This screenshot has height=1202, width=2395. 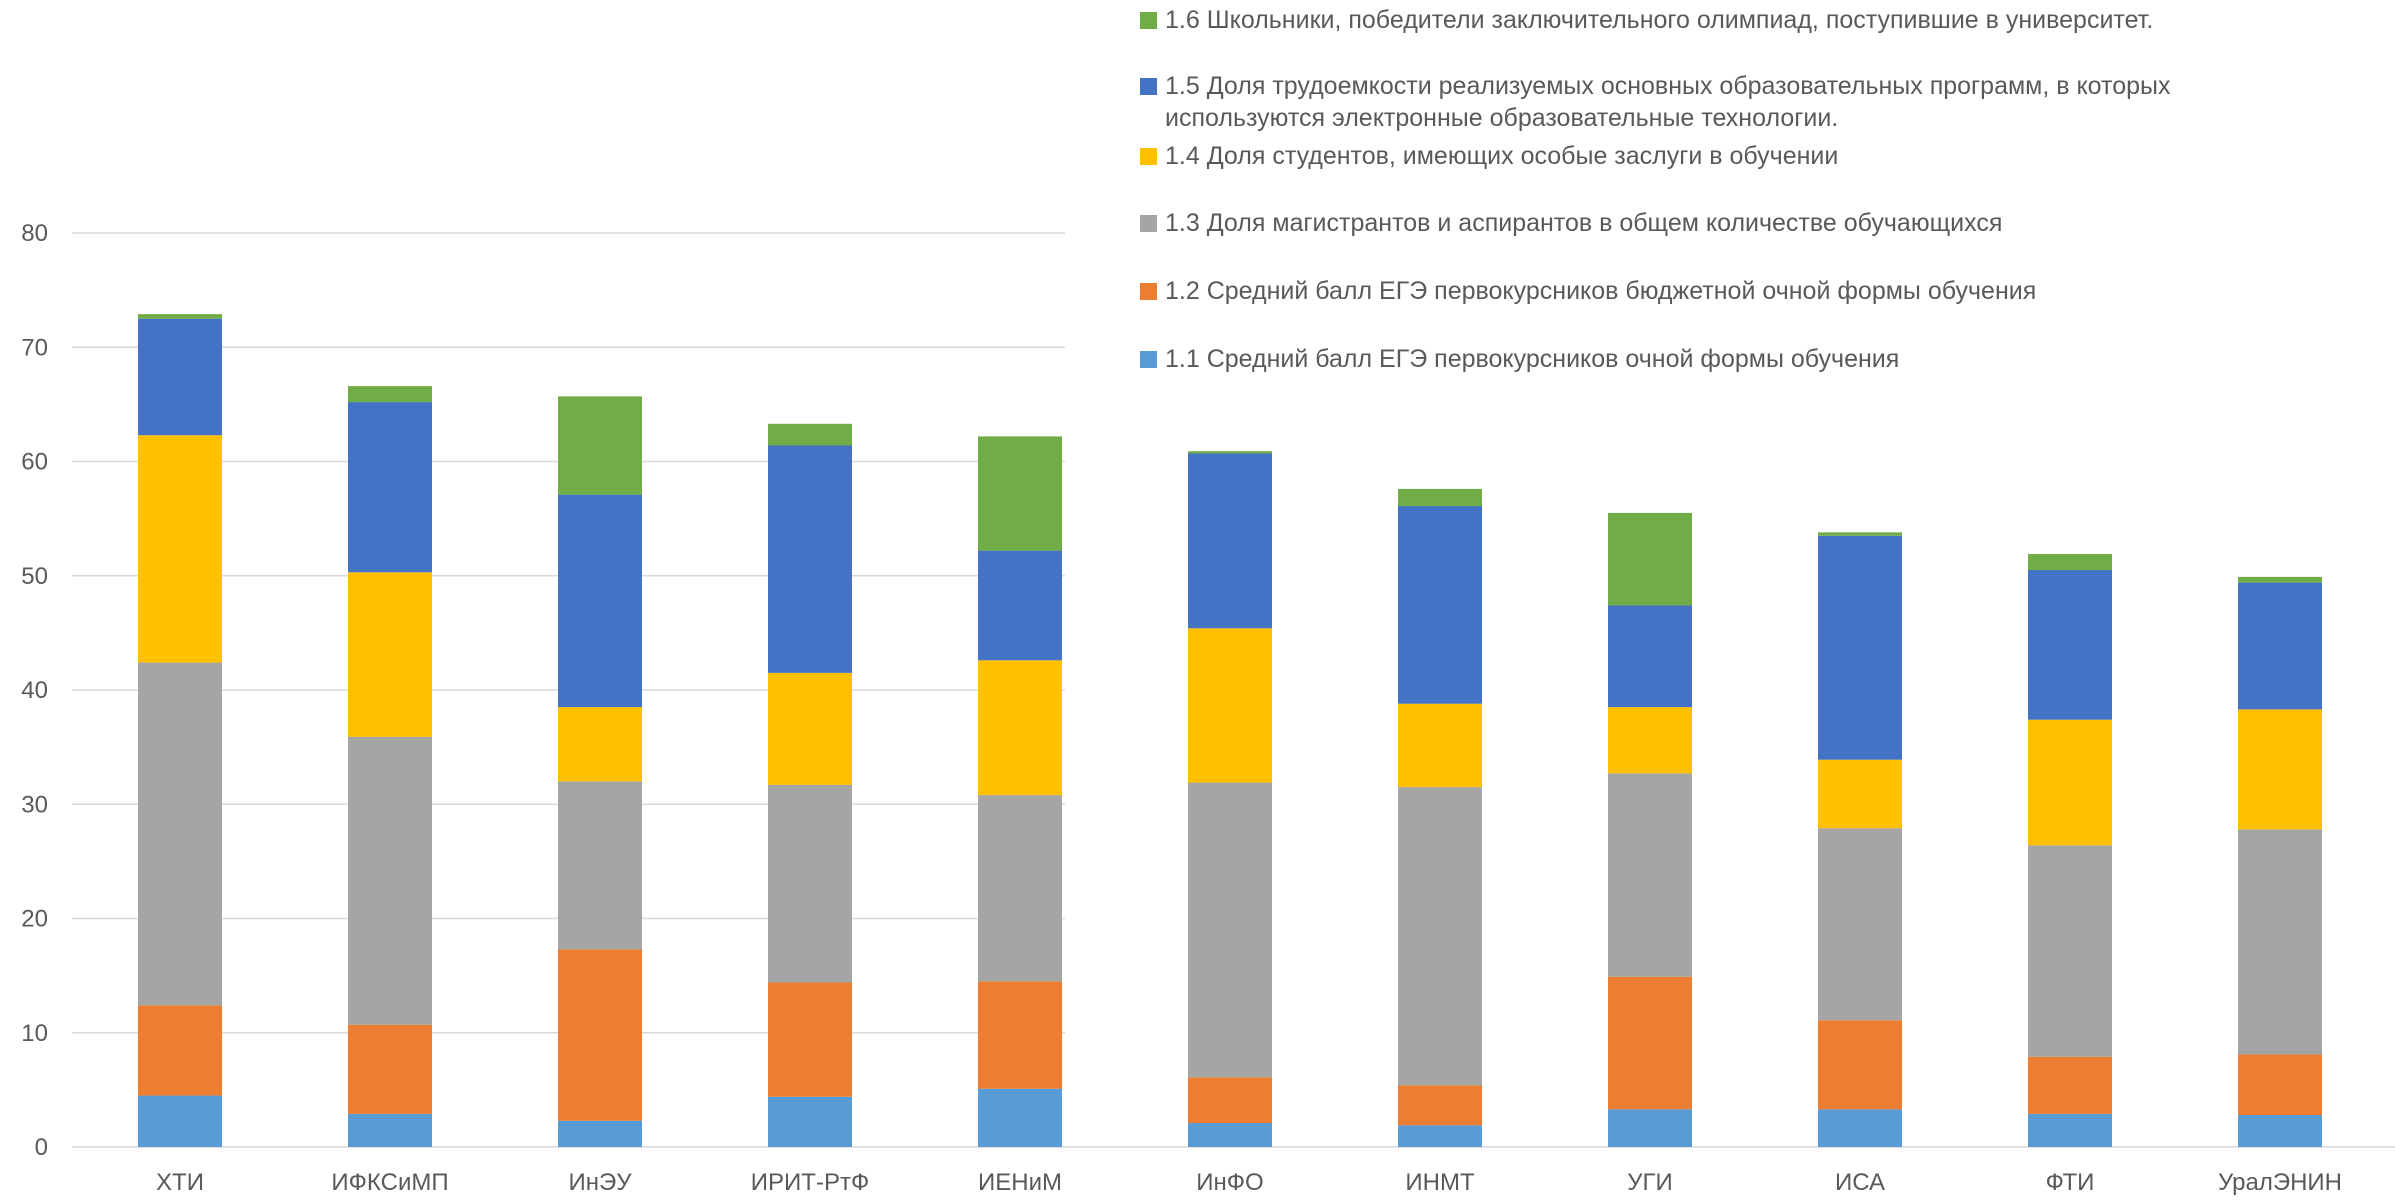 I want to click on x-tick-label: ИЕНиМ, so click(x=1020, y=1182).